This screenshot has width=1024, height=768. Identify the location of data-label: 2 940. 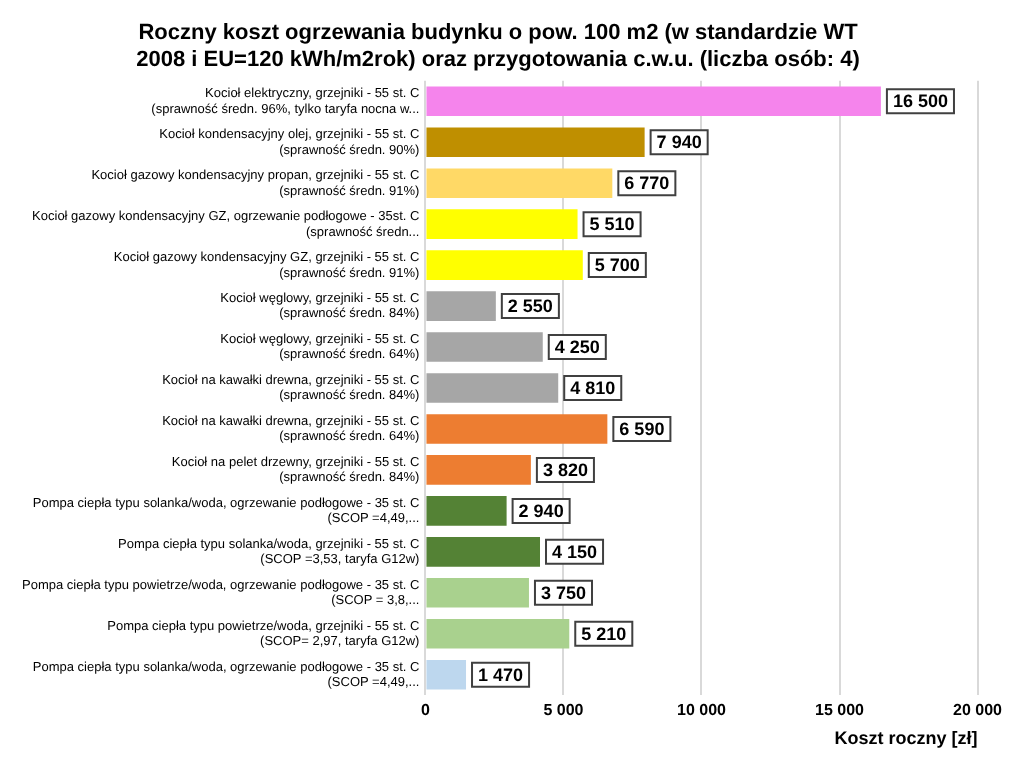
(541, 510).